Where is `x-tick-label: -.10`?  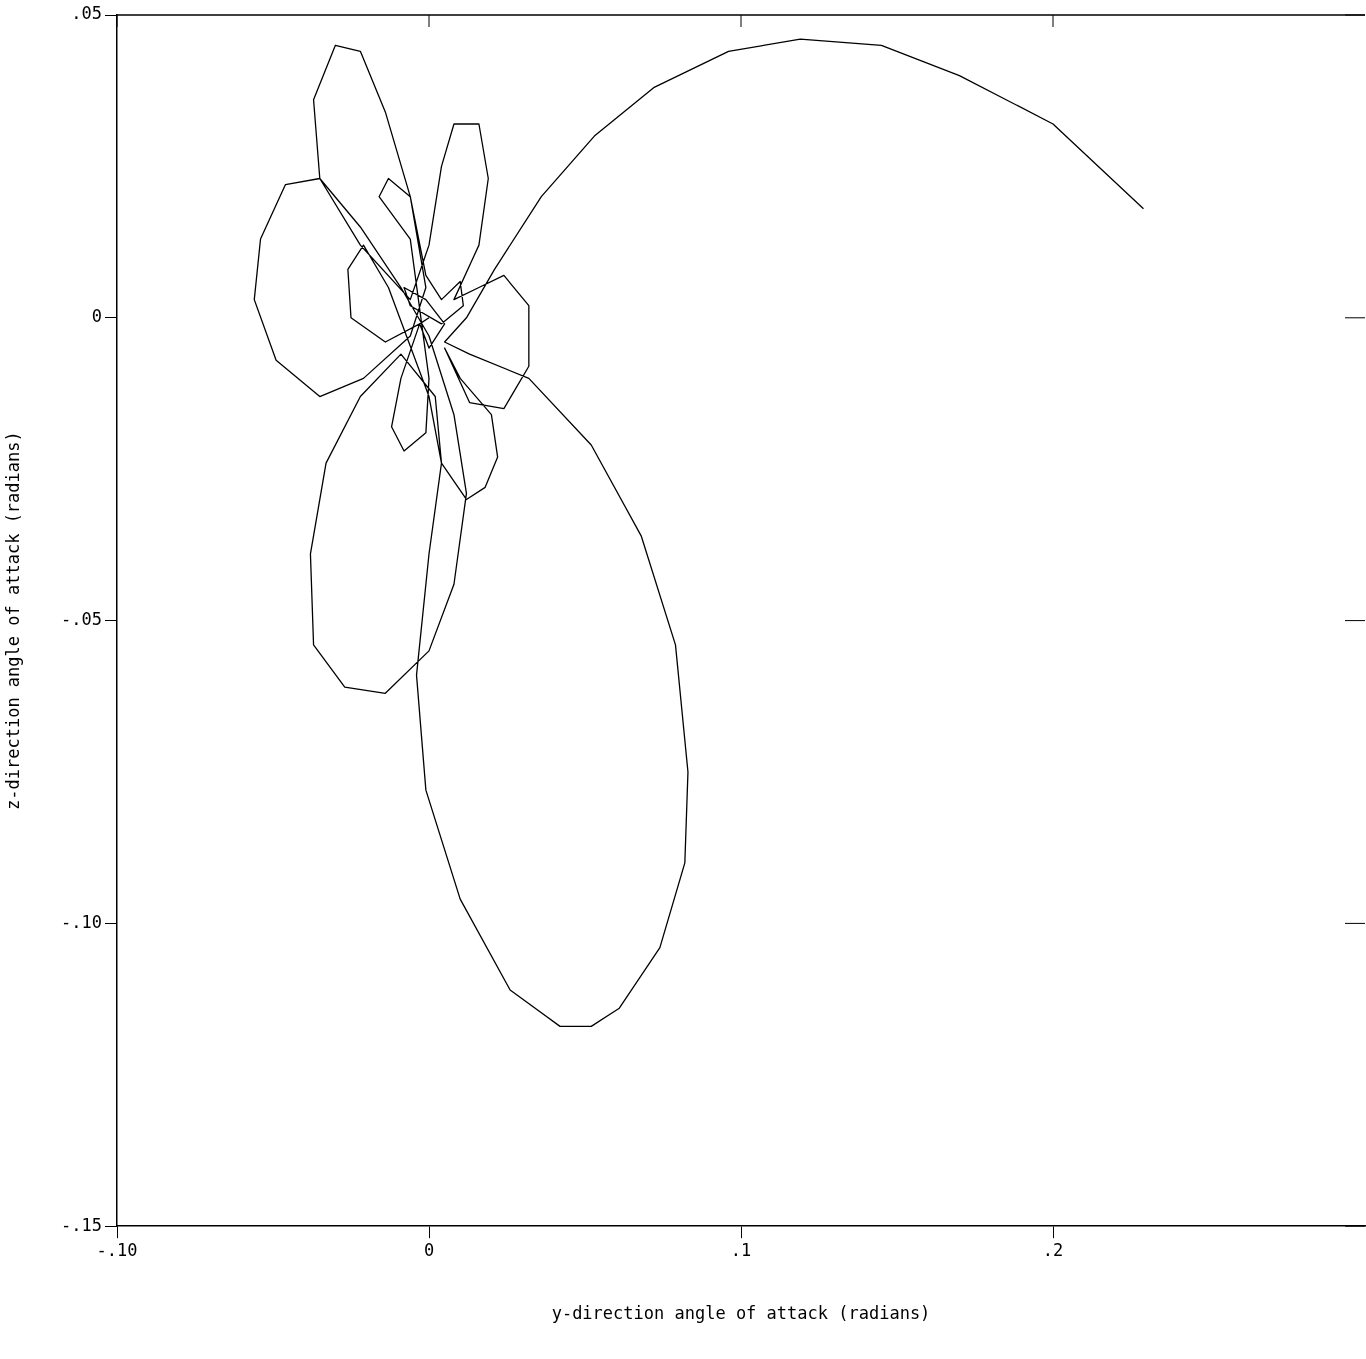
x-tick-label: -.10 is located at coordinates (117, 1249).